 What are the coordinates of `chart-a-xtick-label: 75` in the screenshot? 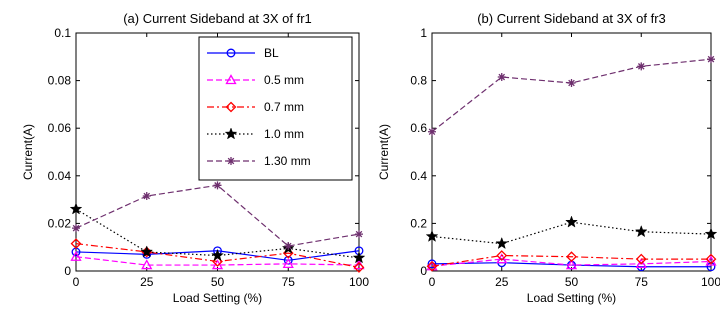 It's located at (289, 282).